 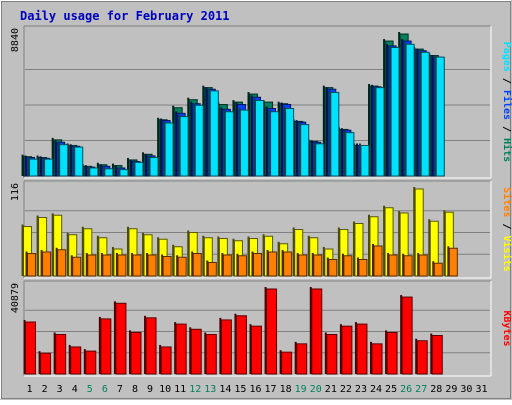 I want to click on x-tick-label: 22, so click(x=346, y=389).